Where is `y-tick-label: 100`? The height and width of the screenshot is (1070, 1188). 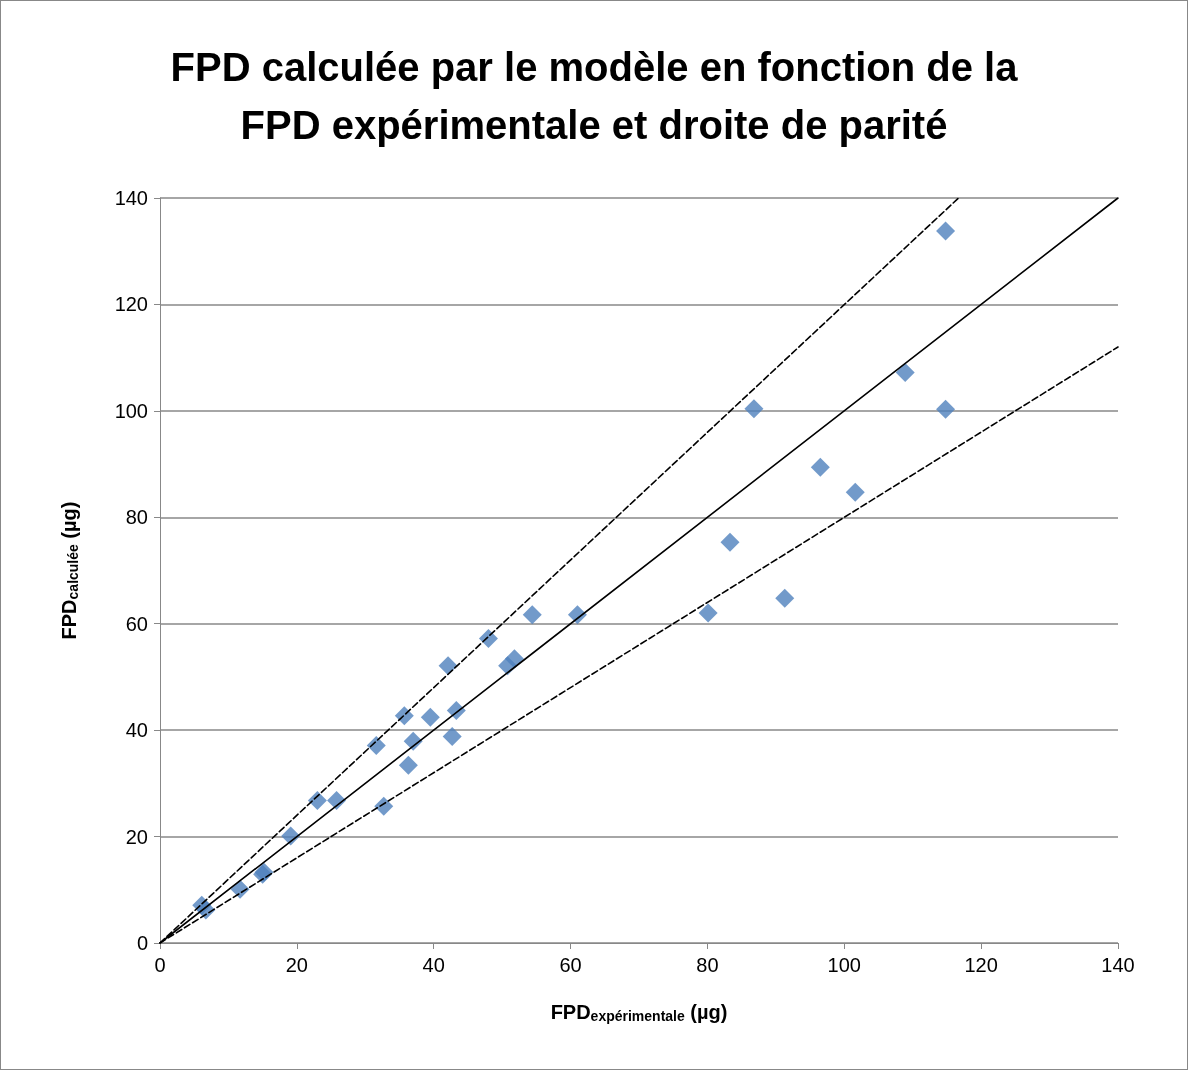
y-tick-label: 100 is located at coordinates (131, 410).